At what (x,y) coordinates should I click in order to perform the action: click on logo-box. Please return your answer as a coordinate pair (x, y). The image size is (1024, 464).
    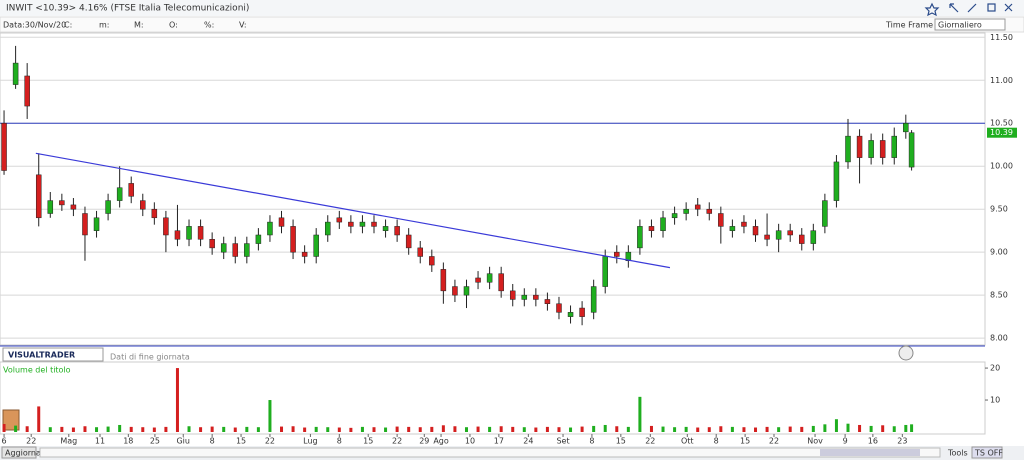
    Looking at the image, I should click on (53, 354).